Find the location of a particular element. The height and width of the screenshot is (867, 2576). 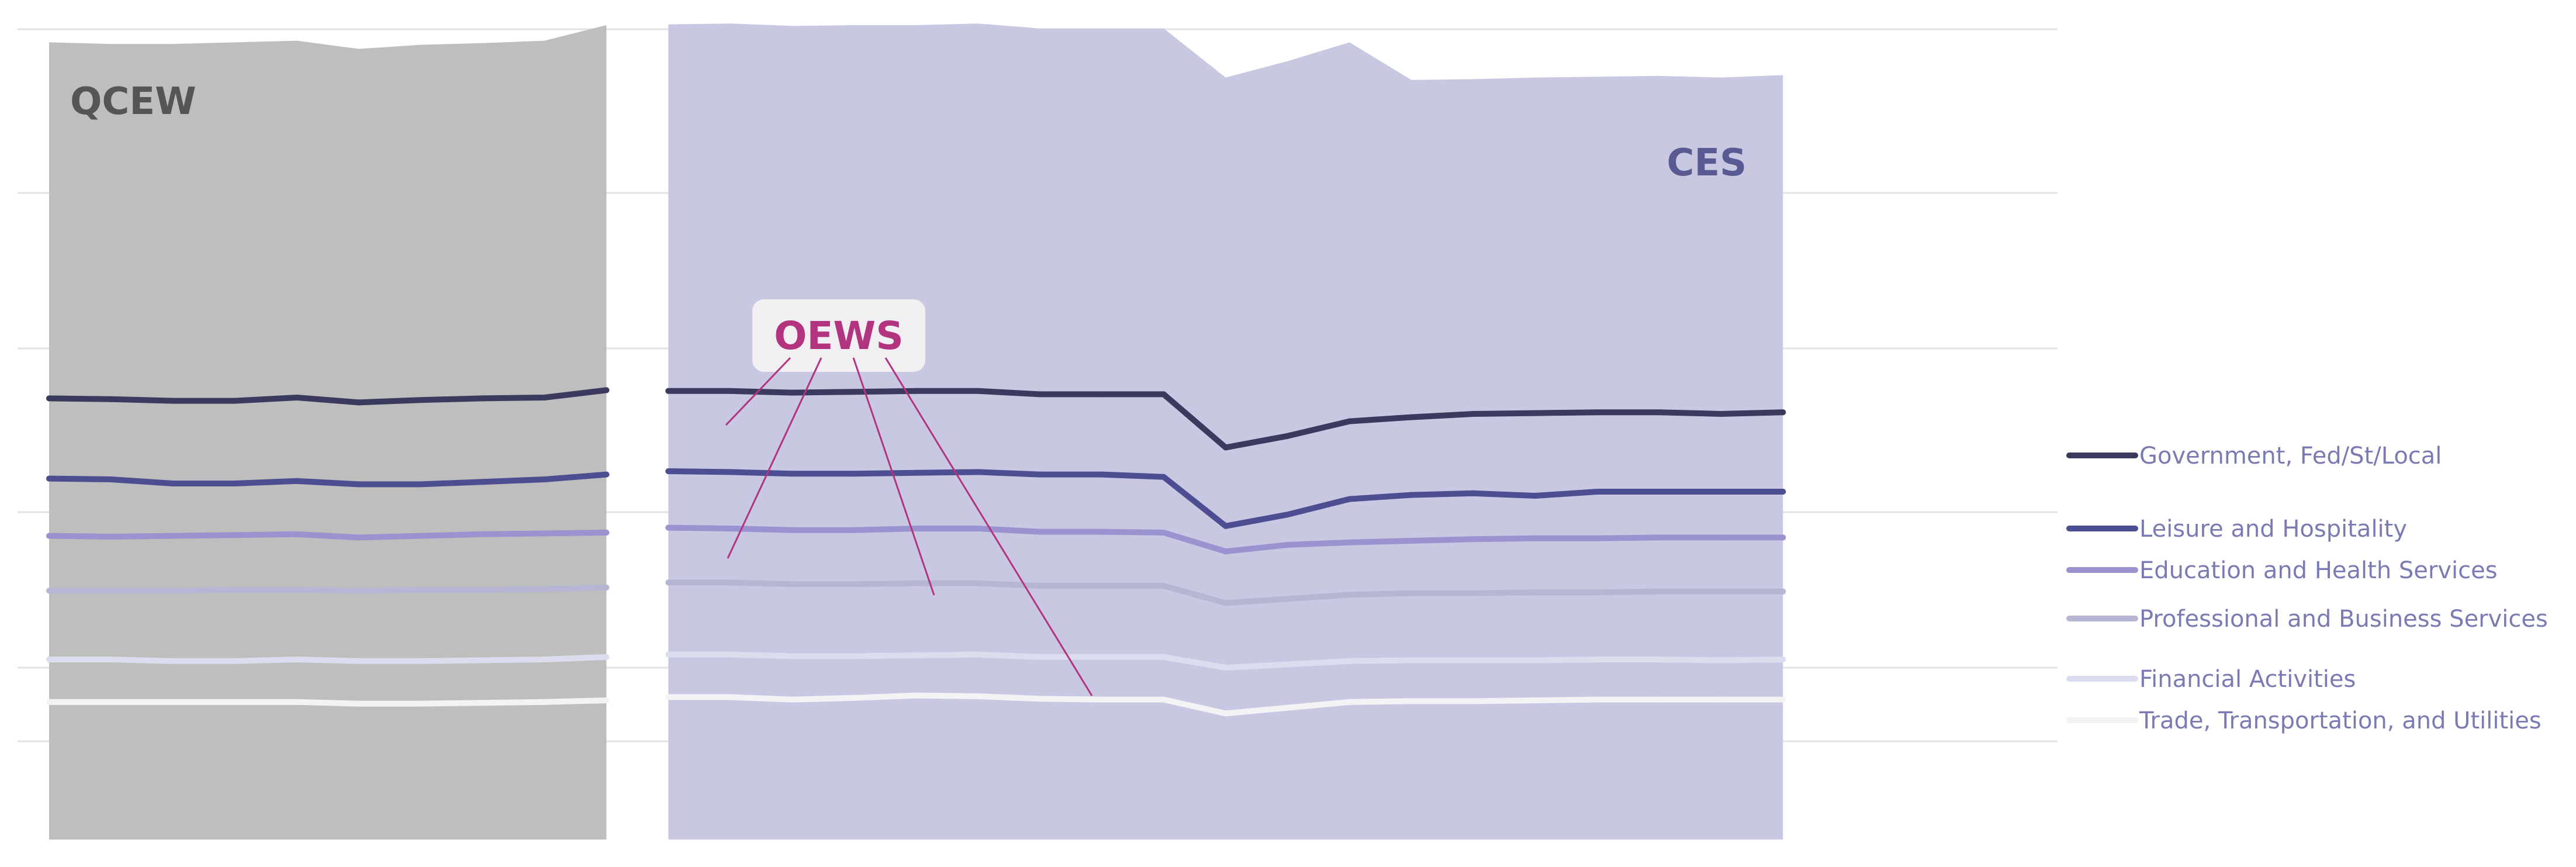

series-line-qcew-professional-and-business-services is located at coordinates (328, 589).